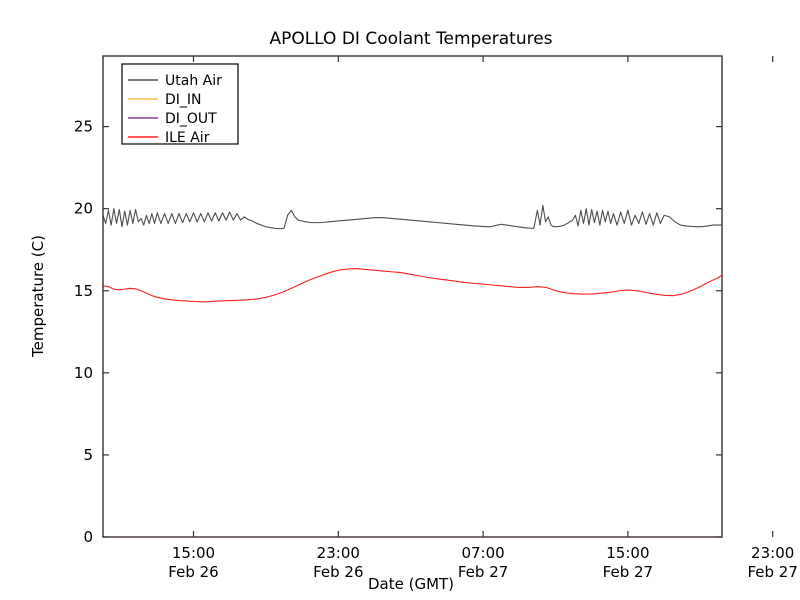  I want to click on series-line-ile-air, so click(412, 285).